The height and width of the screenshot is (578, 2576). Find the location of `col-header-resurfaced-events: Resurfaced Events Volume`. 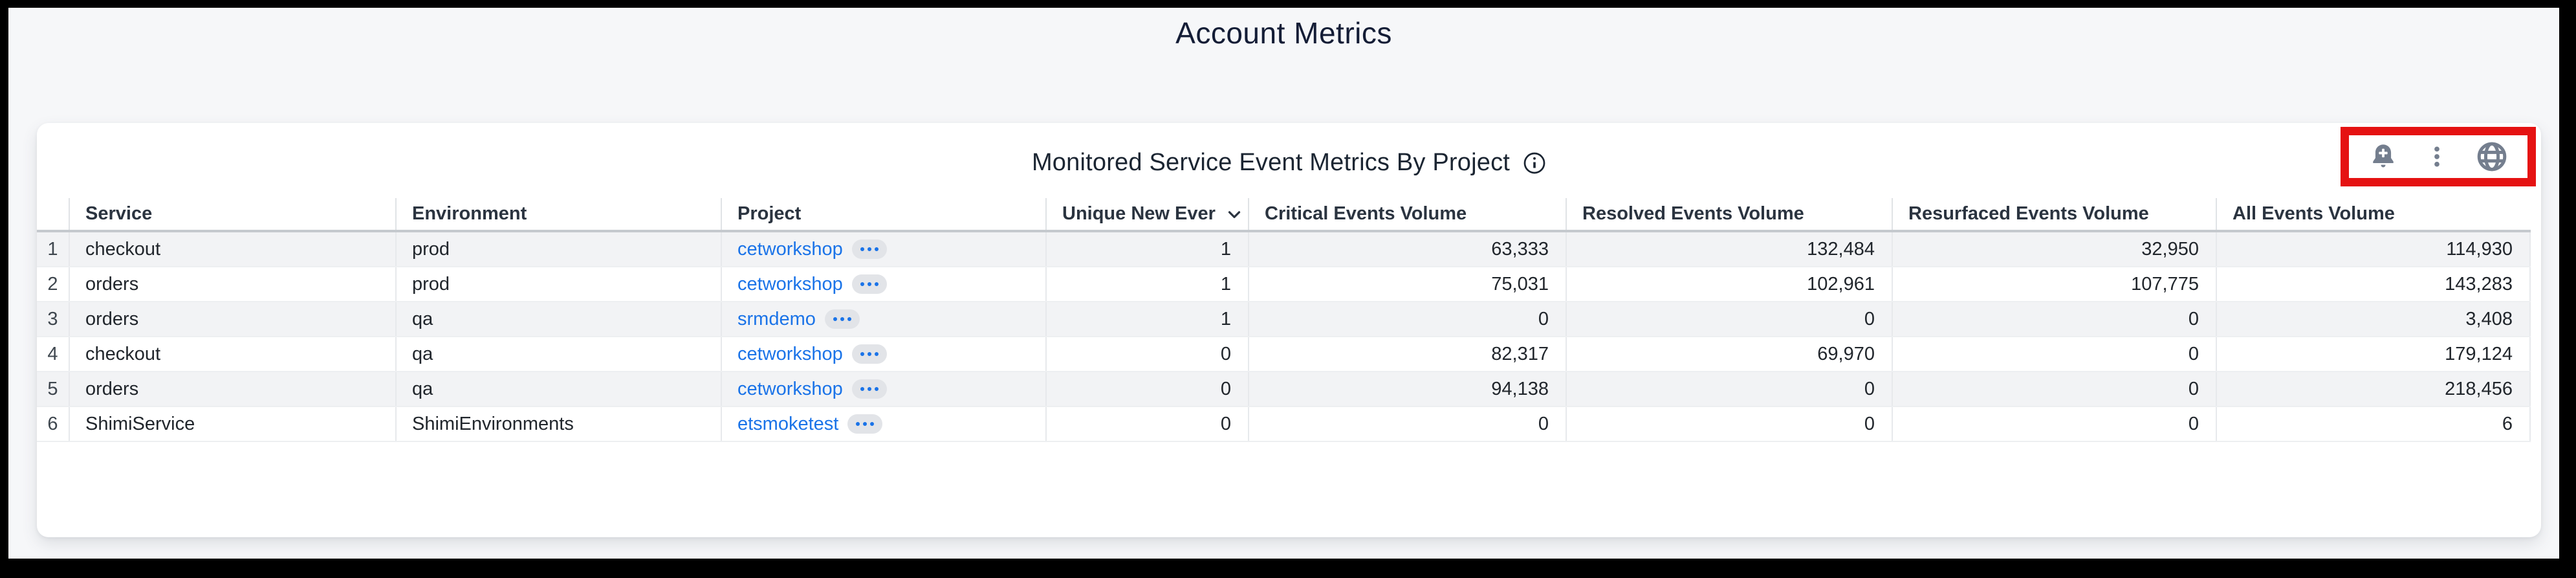

col-header-resurfaced-events: Resurfaced Events Volume is located at coordinates (2054, 214).